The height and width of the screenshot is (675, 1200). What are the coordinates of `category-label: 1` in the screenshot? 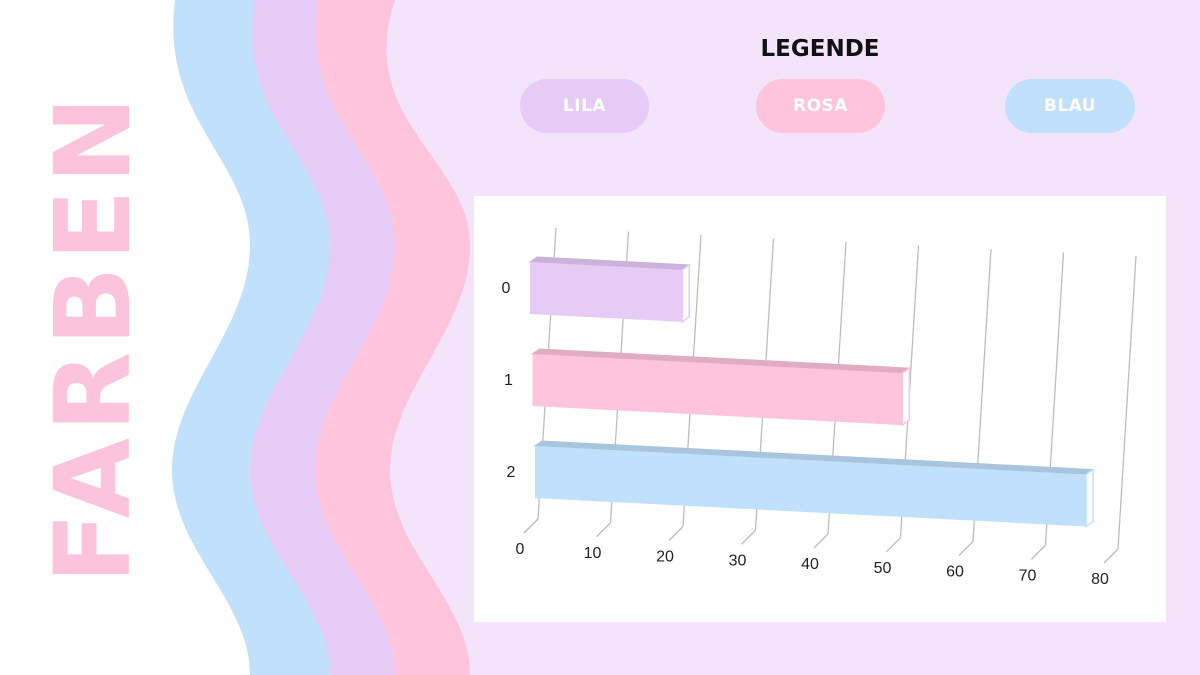 It's located at (508, 380).